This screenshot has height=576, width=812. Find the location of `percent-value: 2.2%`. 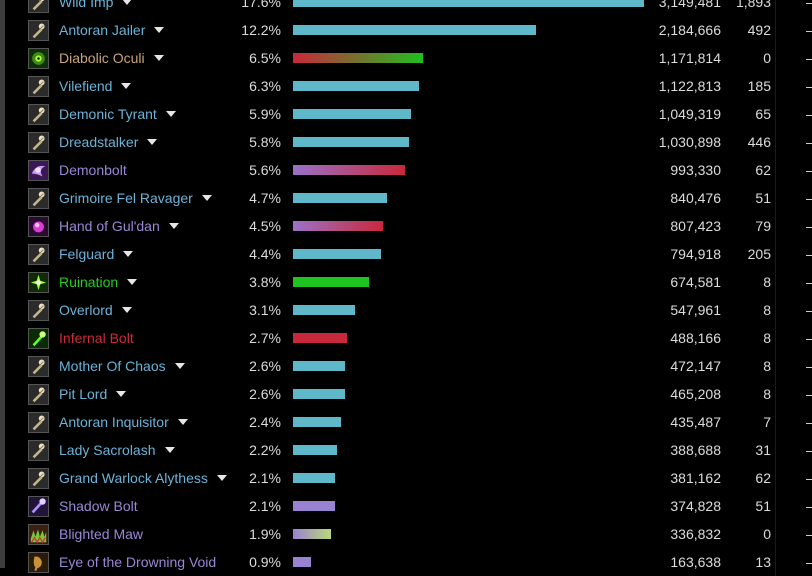

percent-value: 2.2% is located at coordinates (265, 450).